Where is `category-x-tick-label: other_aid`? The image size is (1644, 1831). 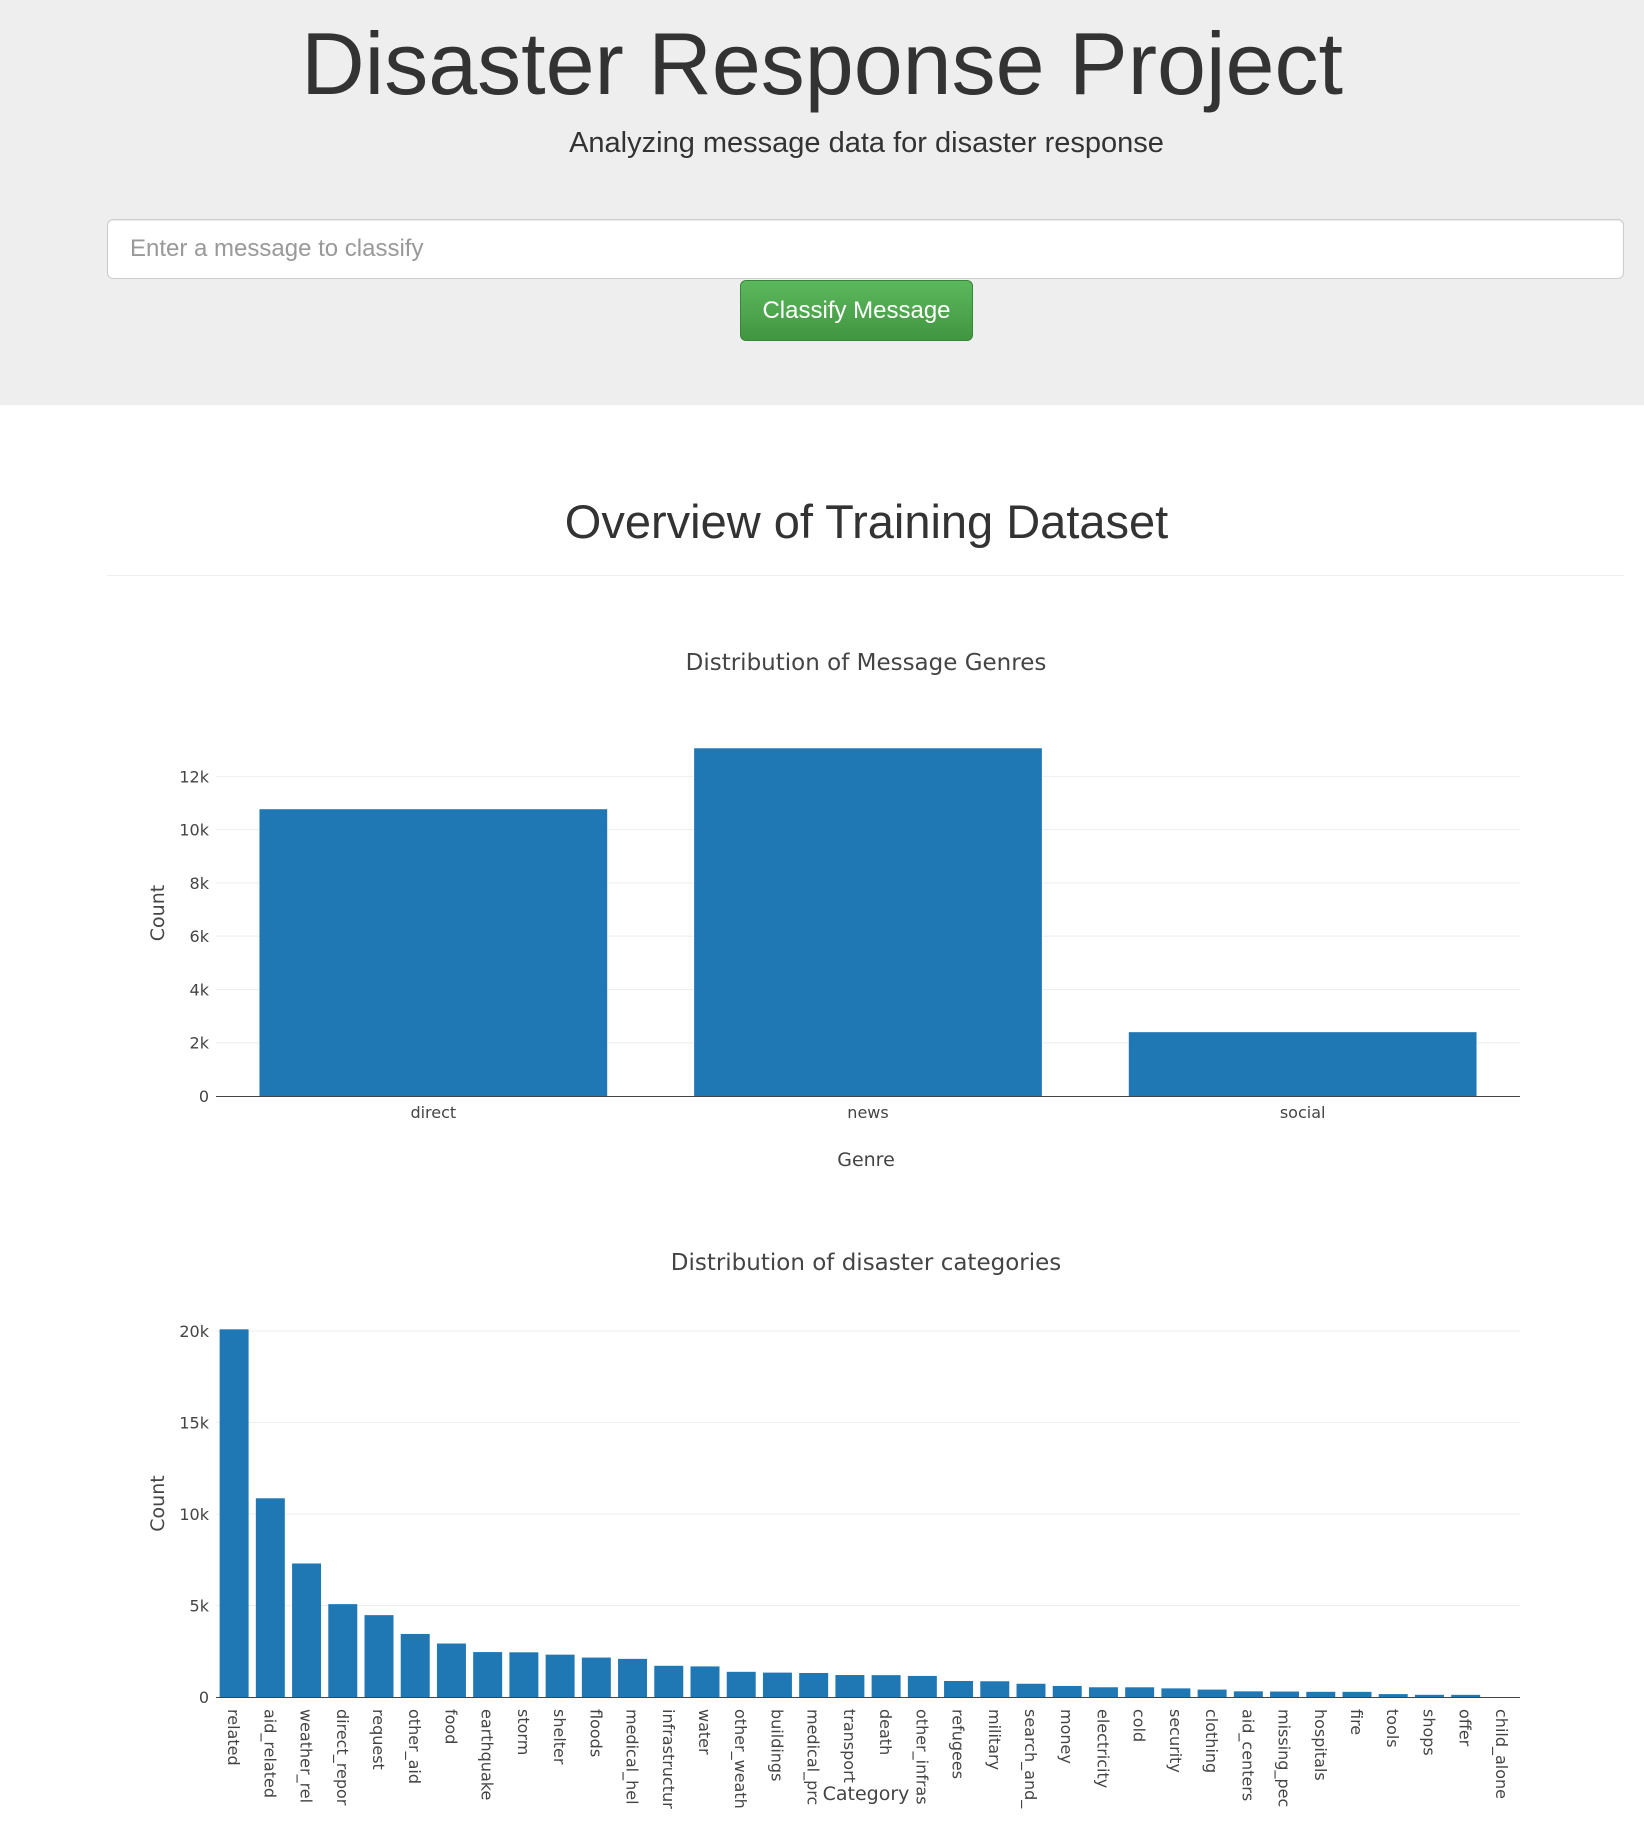
category-x-tick-label: other_aid is located at coordinates (414, 1746).